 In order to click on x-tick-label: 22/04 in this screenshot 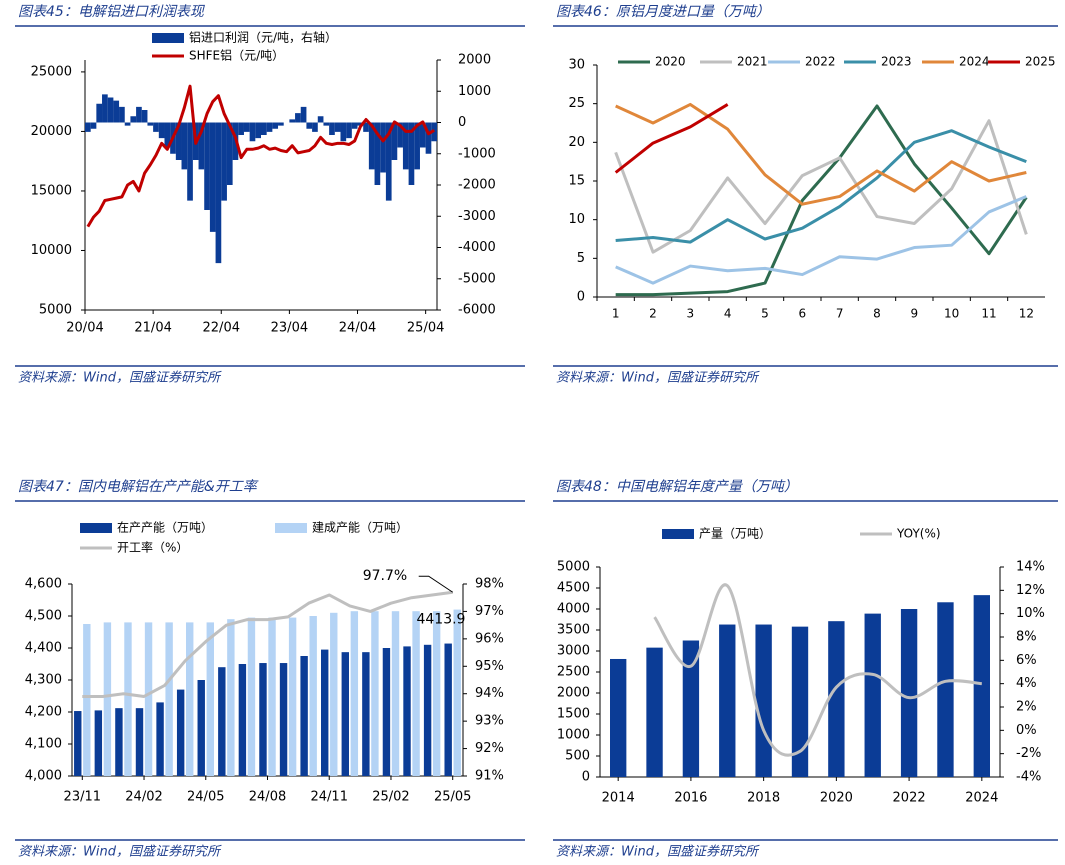, I will do `click(221, 328)`.